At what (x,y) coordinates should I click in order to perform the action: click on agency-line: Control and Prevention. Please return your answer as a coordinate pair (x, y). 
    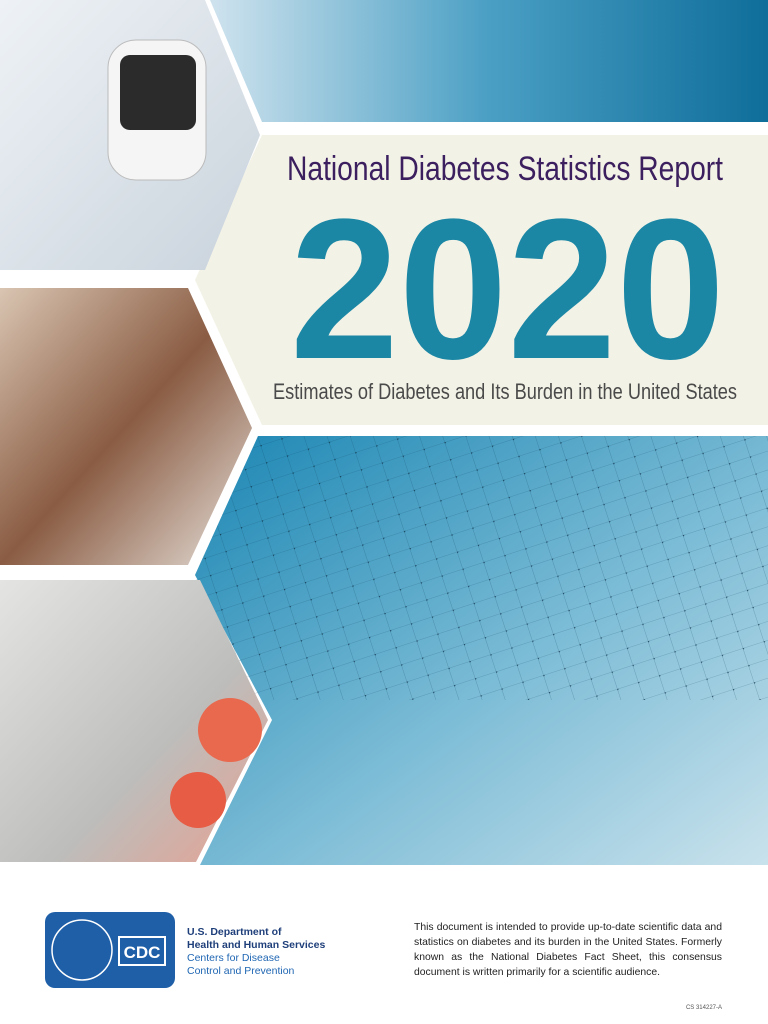
    Looking at the image, I should click on (241, 971).